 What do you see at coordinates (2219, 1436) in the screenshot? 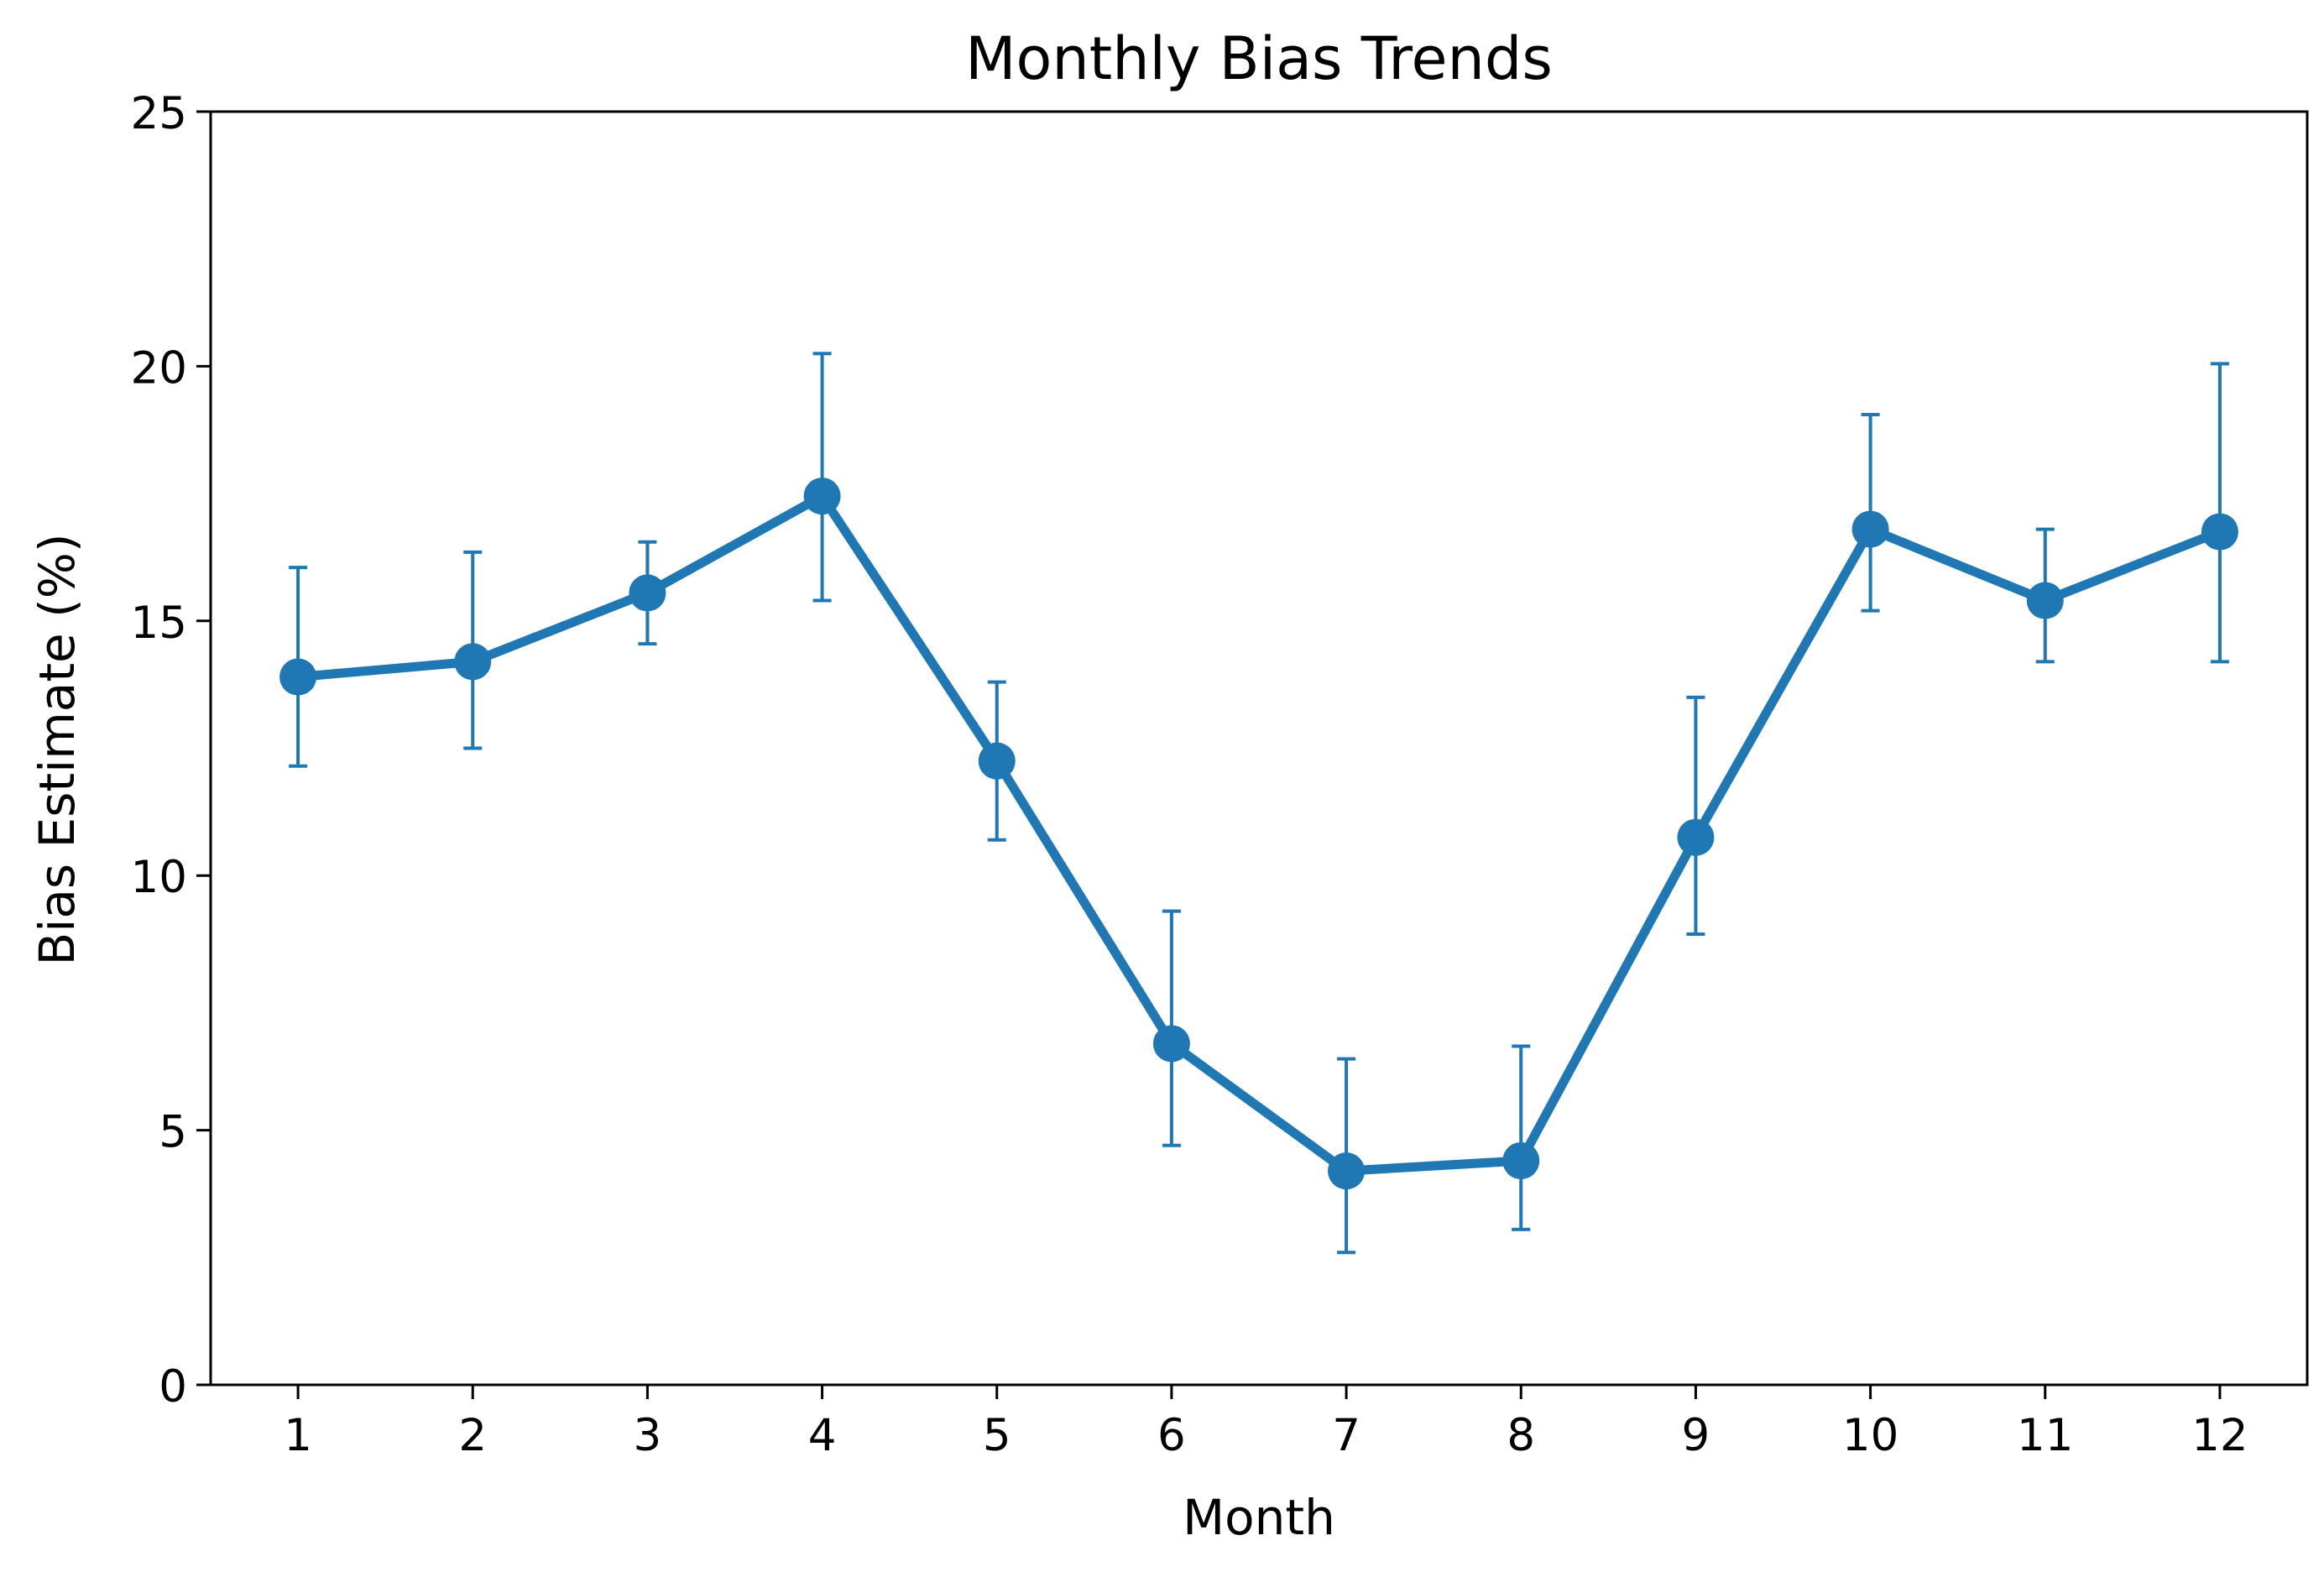
I see `x-tick-label: 12` at bounding box center [2219, 1436].